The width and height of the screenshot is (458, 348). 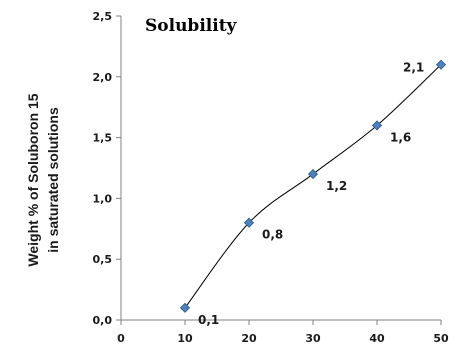 I want to click on x-tick-label: 40, so click(x=377, y=338).